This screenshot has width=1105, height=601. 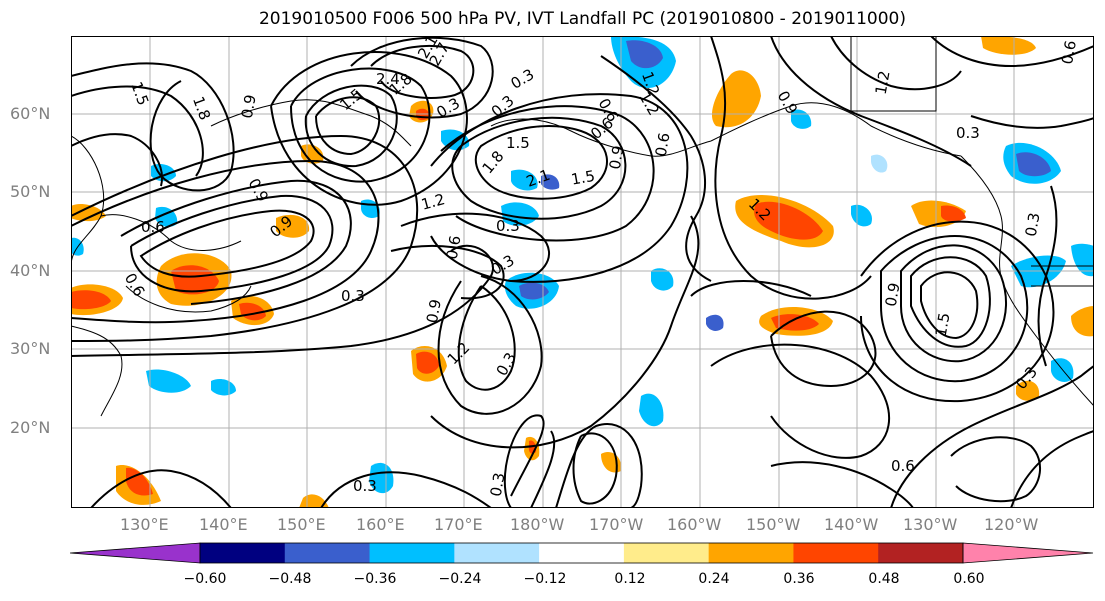 I want to click on colorbar-tick-label: −0.12, so click(x=545, y=579).